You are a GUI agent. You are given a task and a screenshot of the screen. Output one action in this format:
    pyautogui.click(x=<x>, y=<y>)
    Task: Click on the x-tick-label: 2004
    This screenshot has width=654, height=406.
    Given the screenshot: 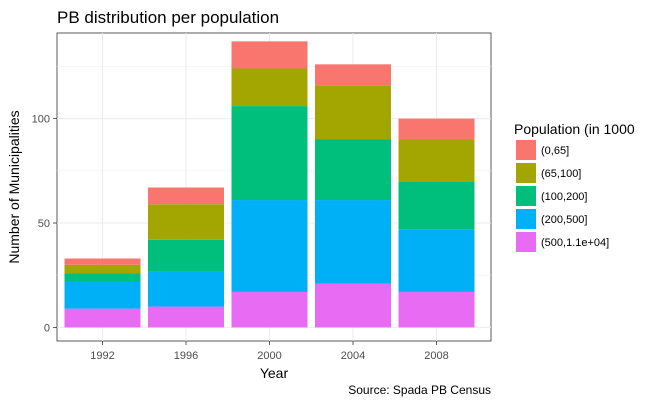 What is the action you would take?
    pyautogui.click(x=353, y=356)
    